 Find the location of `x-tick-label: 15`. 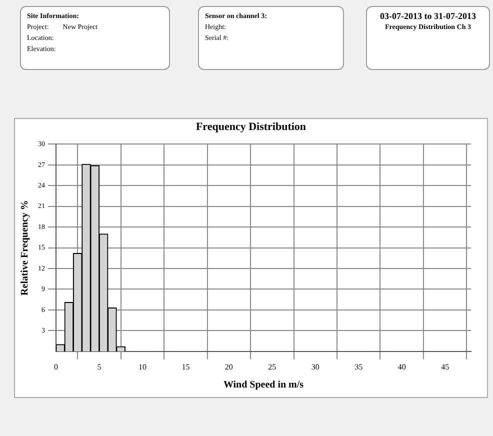

x-tick-label: 15 is located at coordinates (186, 367).